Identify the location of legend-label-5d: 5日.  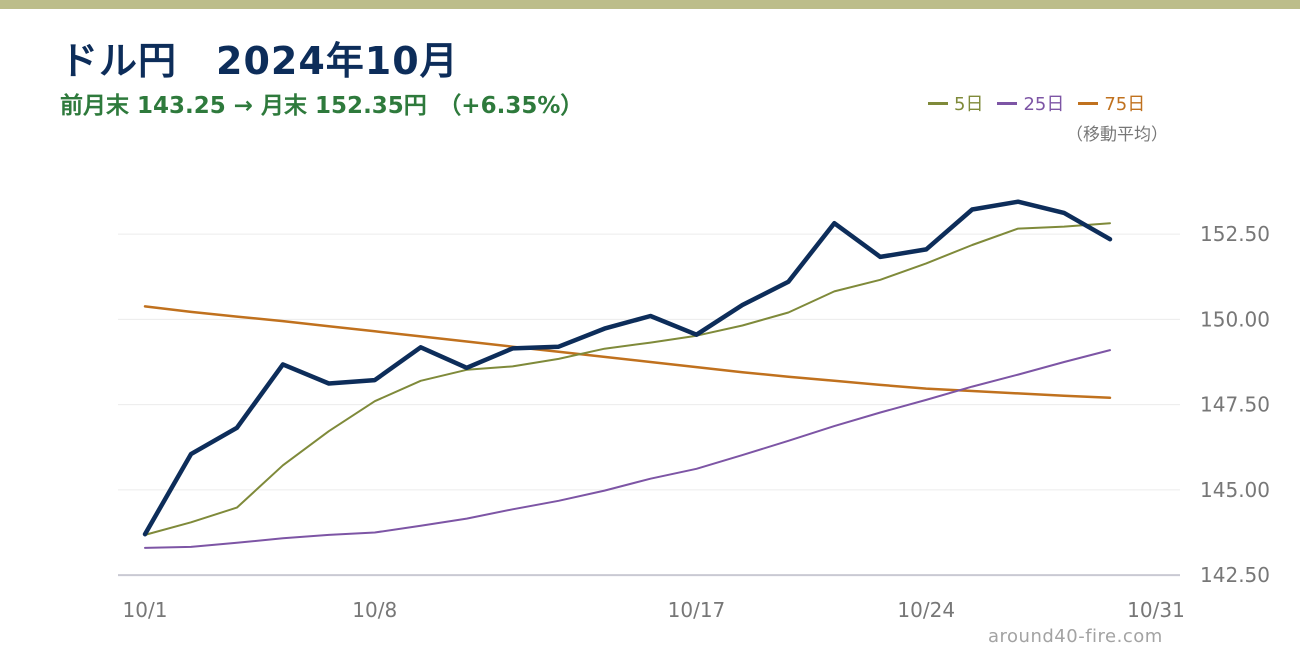
(969, 104).